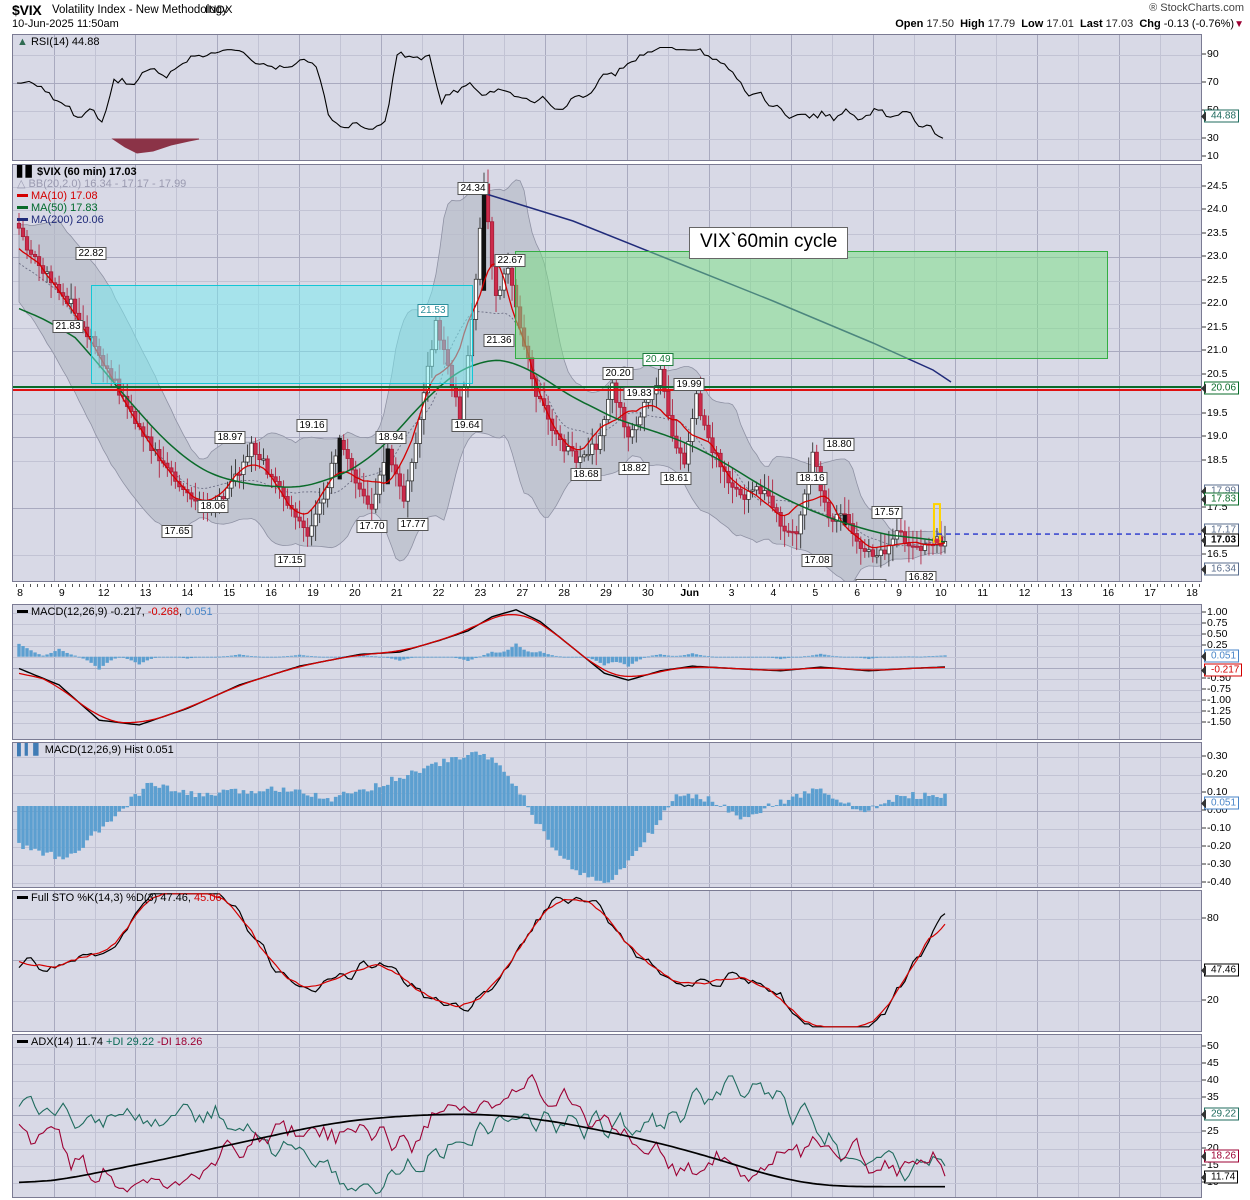 This screenshot has width=1250, height=1200. What do you see at coordinates (188, 1042) in the screenshot?
I see `adx-mdi-value: 18.26` at bounding box center [188, 1042].